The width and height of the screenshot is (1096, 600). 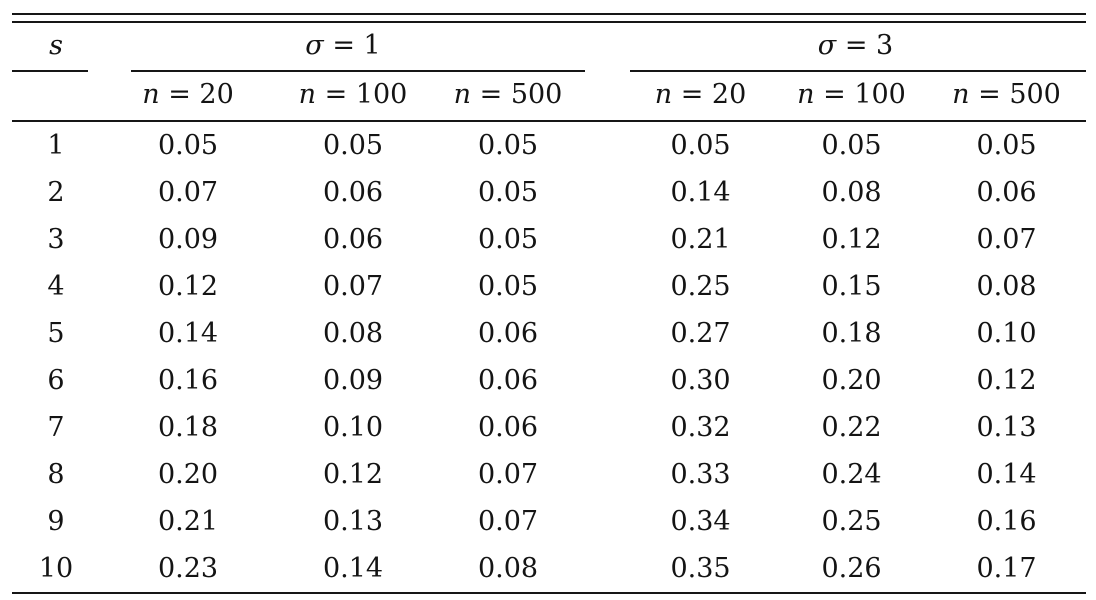 What do you see at coordinates (56, 569) in the screenshot?
I see `cell-s: 10` at bounding box center [56, 569].